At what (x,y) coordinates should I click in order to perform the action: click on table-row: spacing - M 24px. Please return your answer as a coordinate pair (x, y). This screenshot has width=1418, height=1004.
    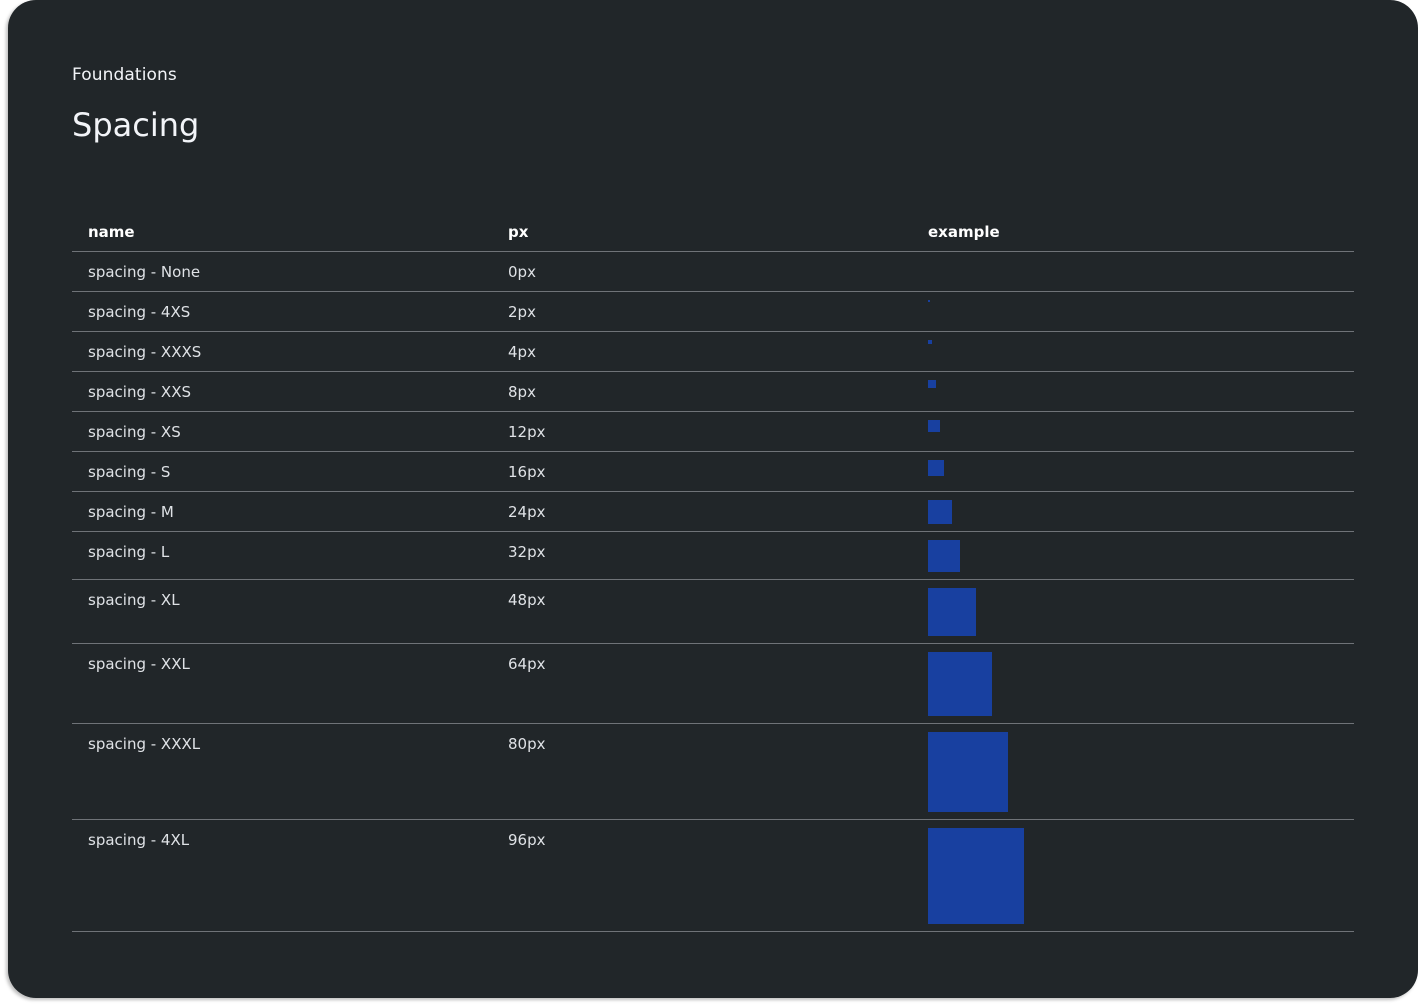
    Looking at the image, I should click on (713, 512).